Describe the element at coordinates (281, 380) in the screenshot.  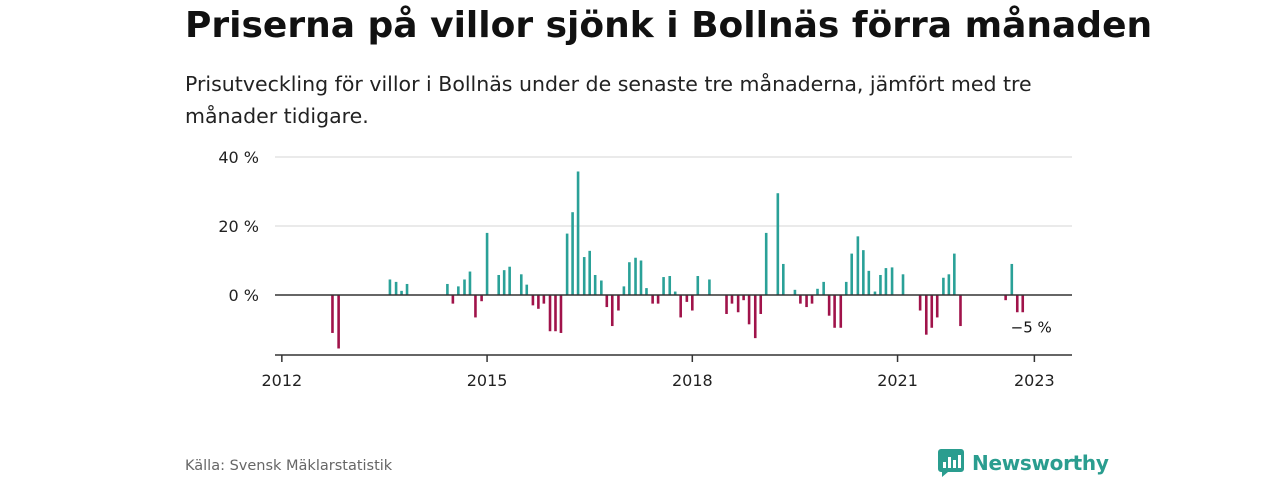
I see `x-tick-label: 2012` at that location.